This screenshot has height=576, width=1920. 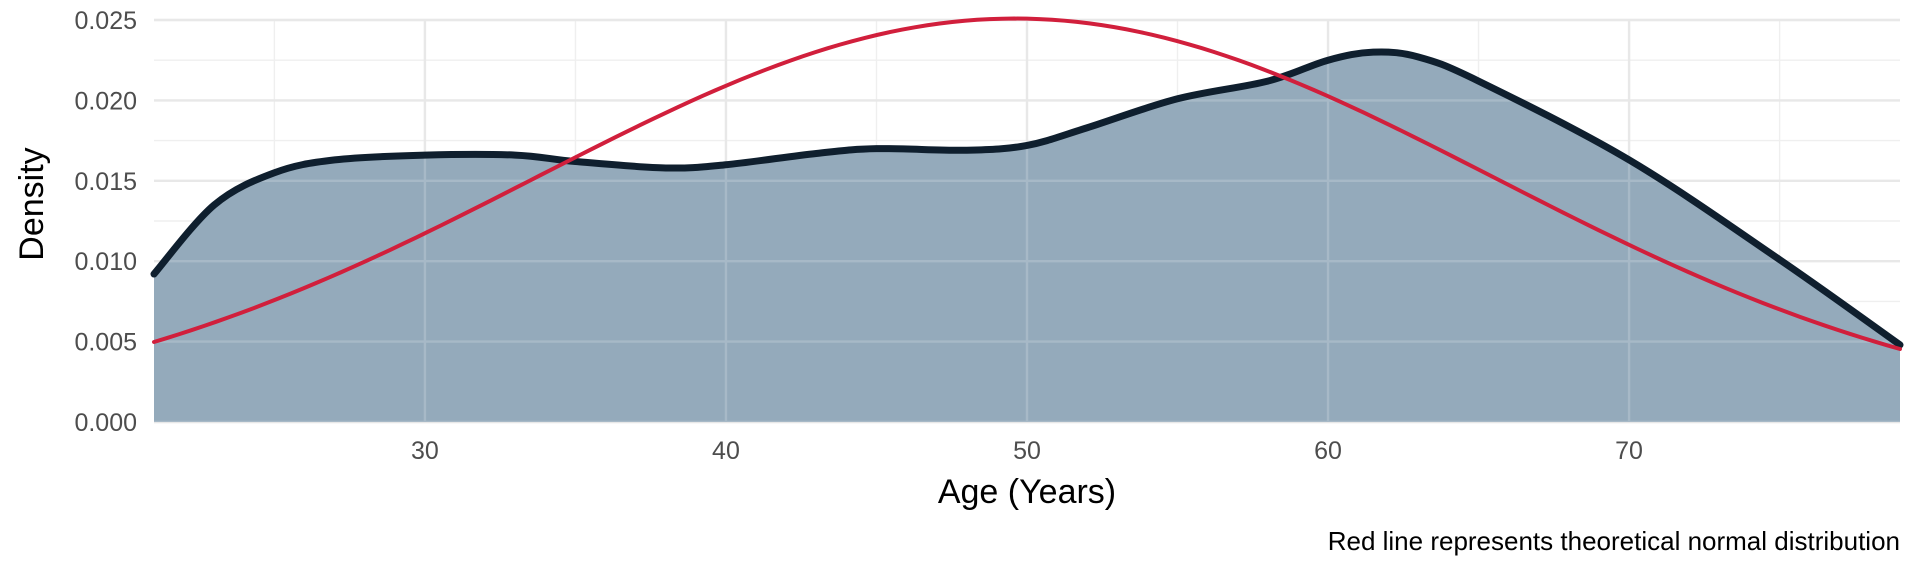 What do you see at coordinates (105, 21) in the screenshot?
I see `y-tick-label: 0.025` at bounding box center [105, 21].